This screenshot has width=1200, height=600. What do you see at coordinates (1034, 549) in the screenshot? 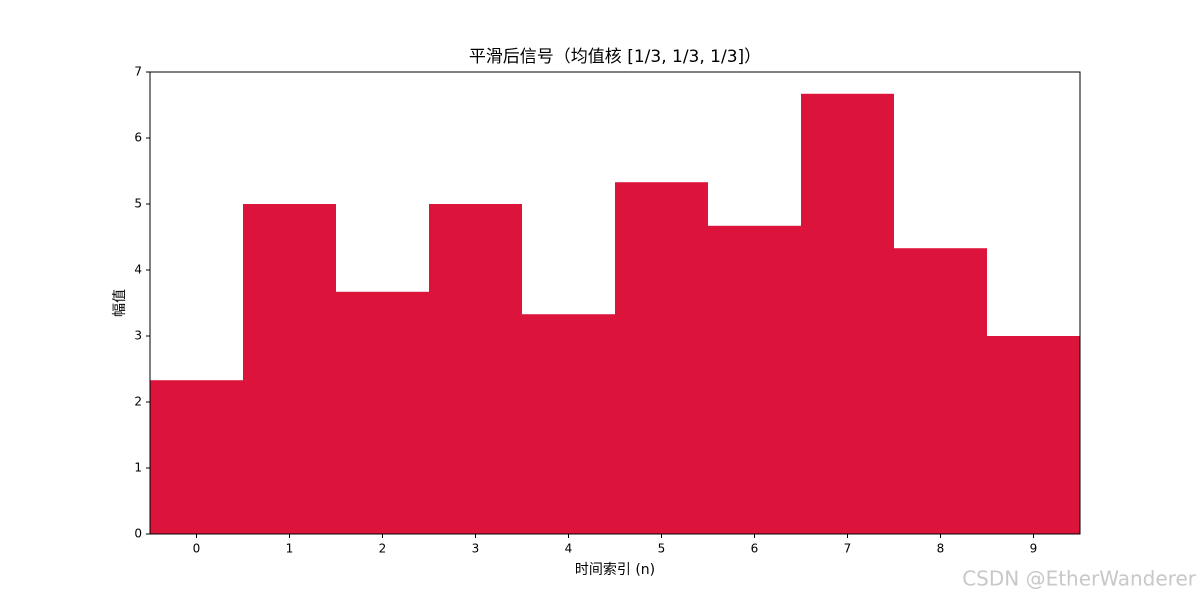
I see `x-tick-label: 9` at bounding box center [1034, 549].